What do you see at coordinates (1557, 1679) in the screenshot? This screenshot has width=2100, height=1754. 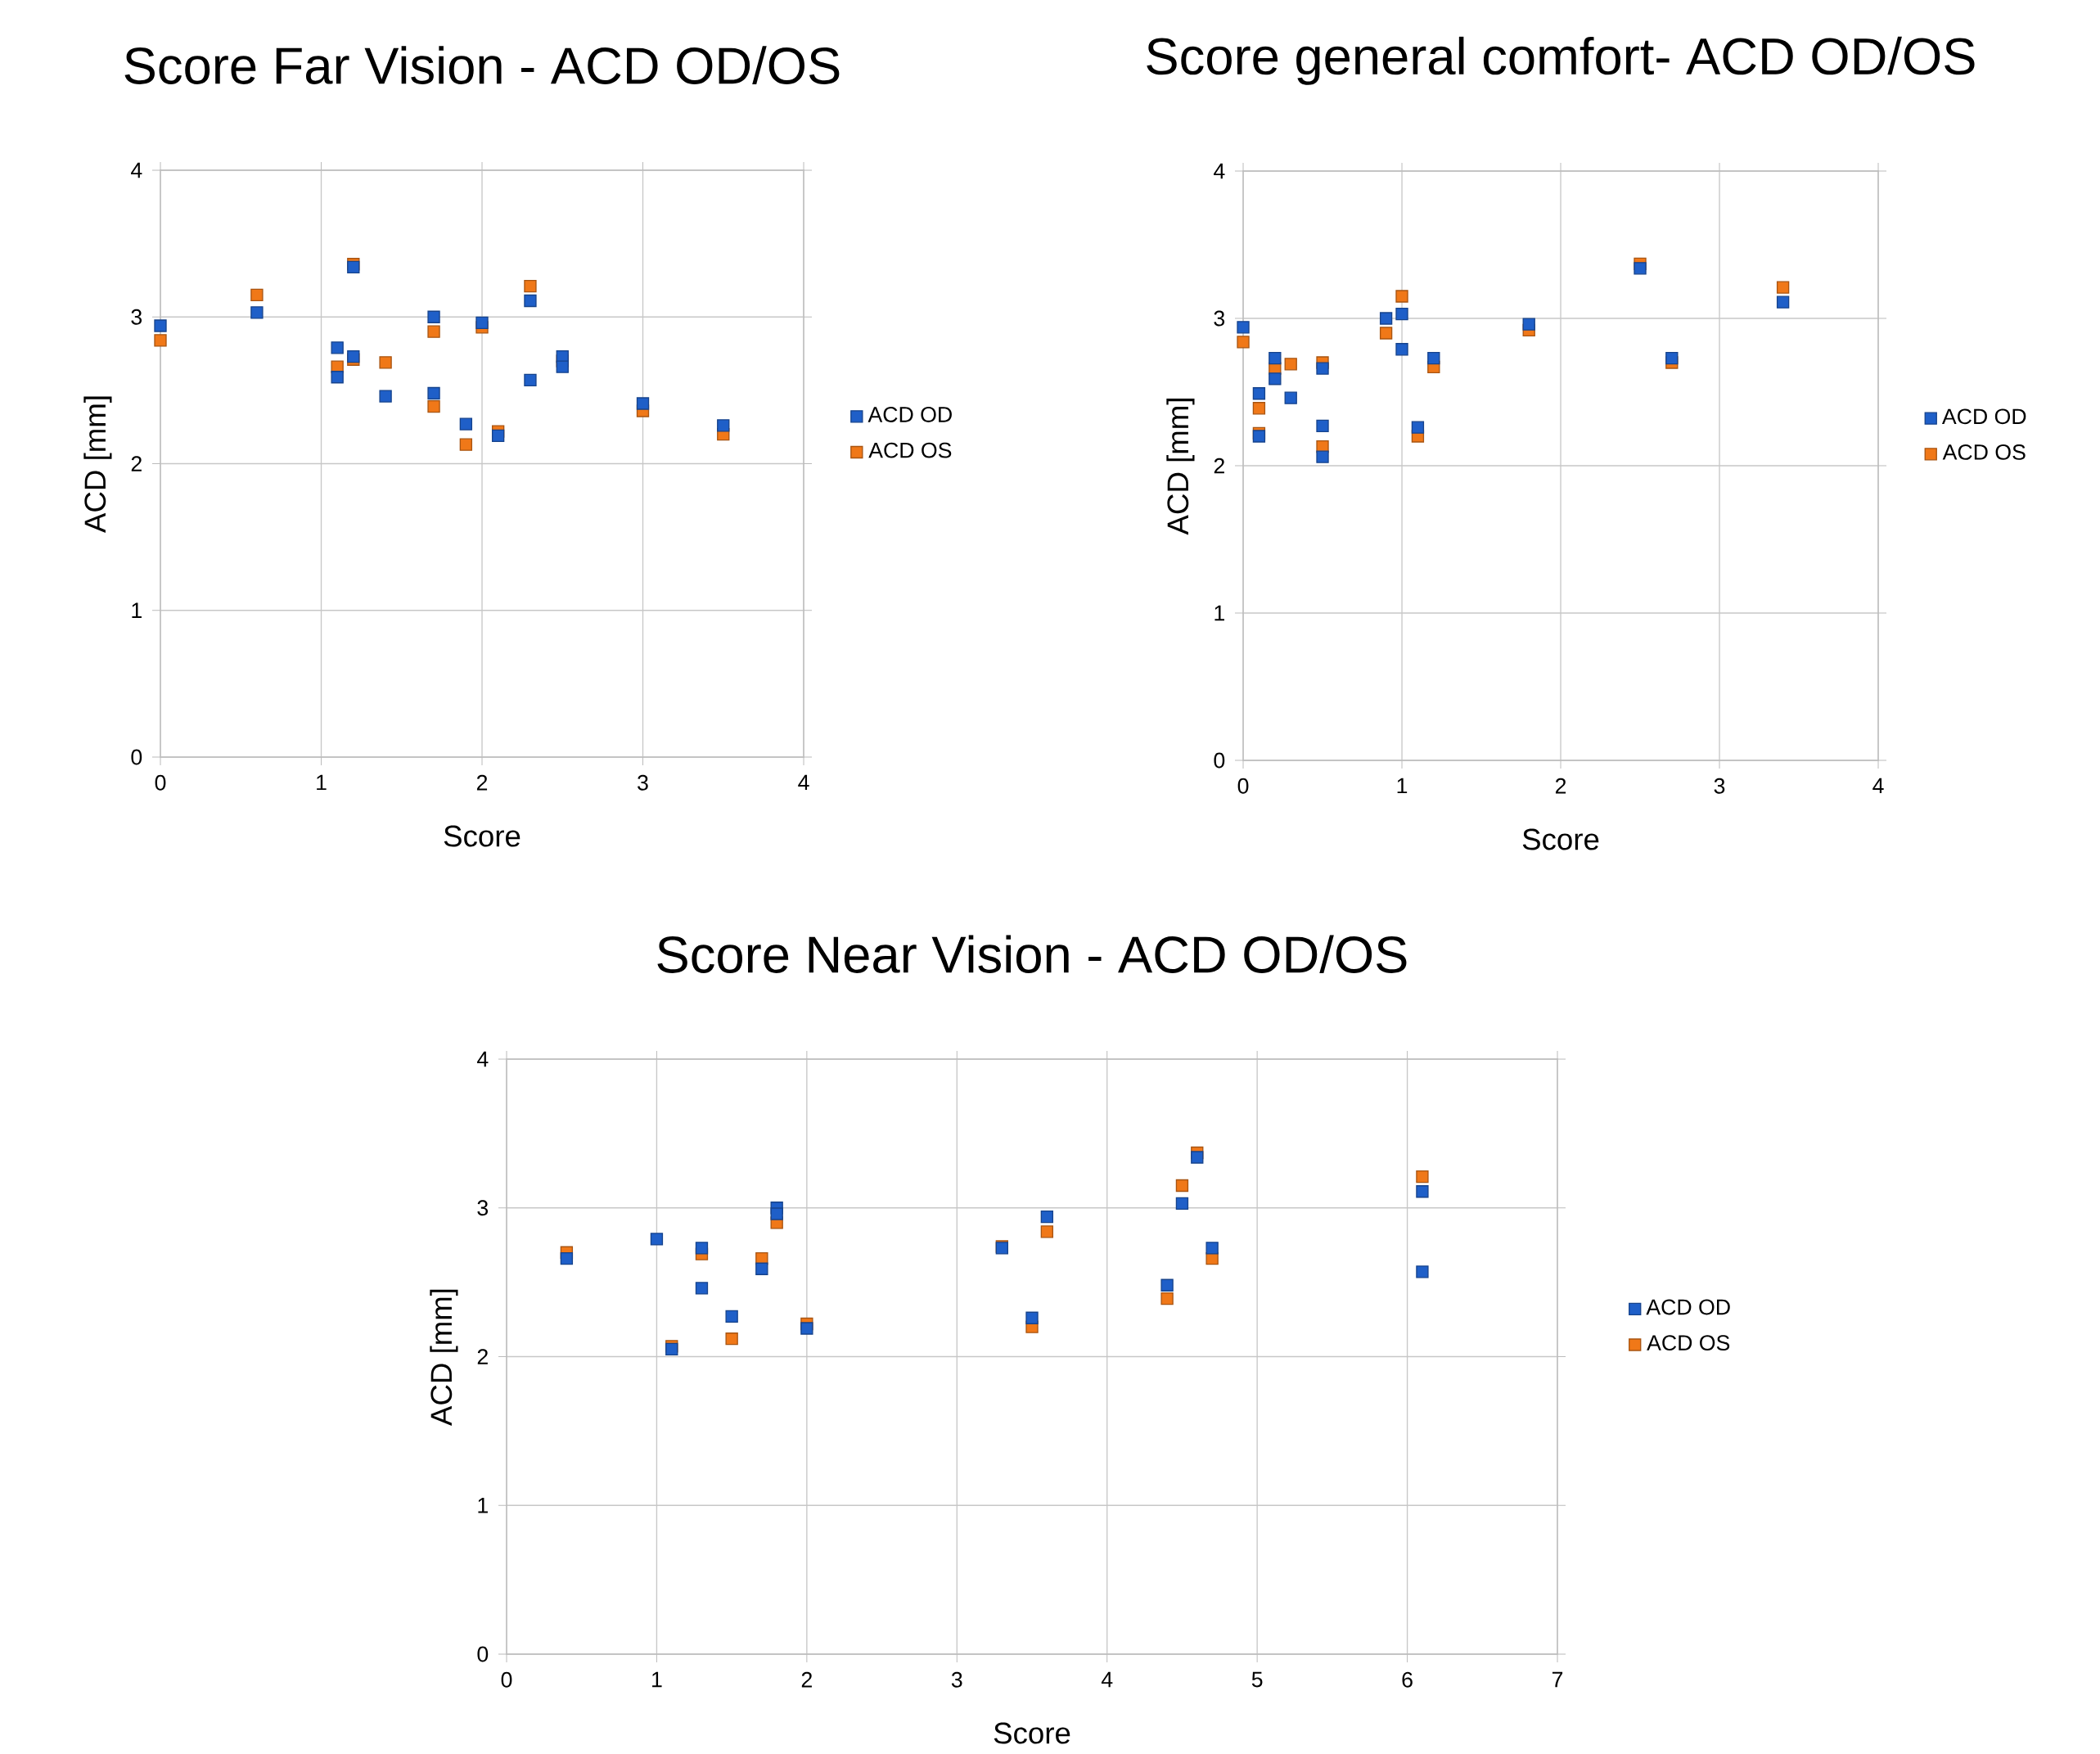 I see `x-tick-label: 7` at bounding box center [1557, 1679].